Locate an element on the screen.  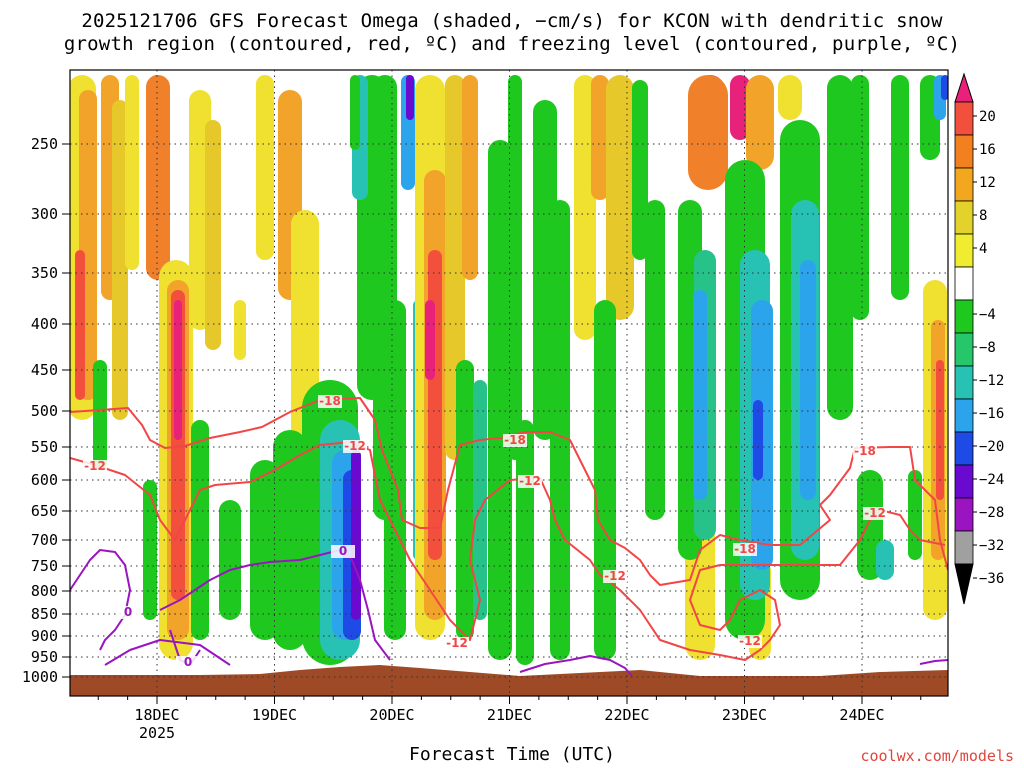
y-tick-label-500: 500 is located at coordinates (44, 411).